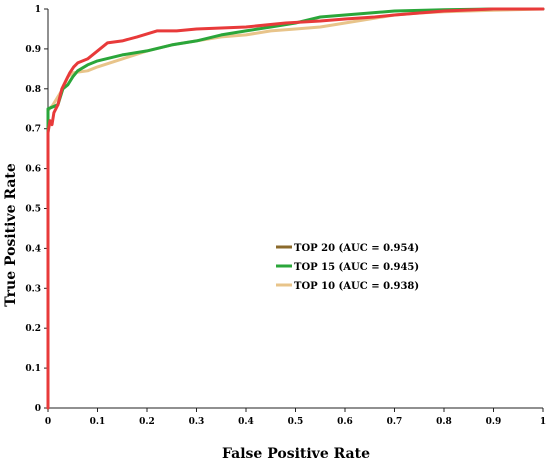 This screenshot has width=550, height=465. Describe the element at coordinates (197, 422) in the screenshot. I see `x-tick-label: 0.3` at that location.